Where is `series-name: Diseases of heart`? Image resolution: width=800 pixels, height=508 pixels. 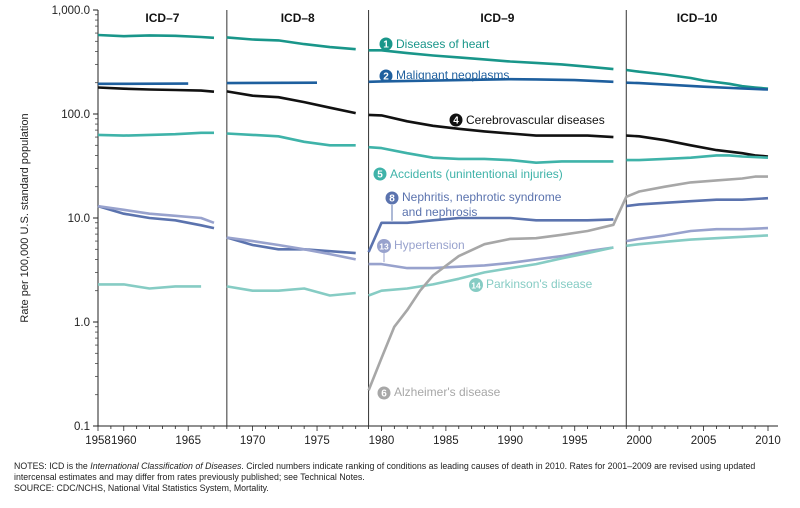
series-name: Diseases of heart is located at coordinates (443, 44).